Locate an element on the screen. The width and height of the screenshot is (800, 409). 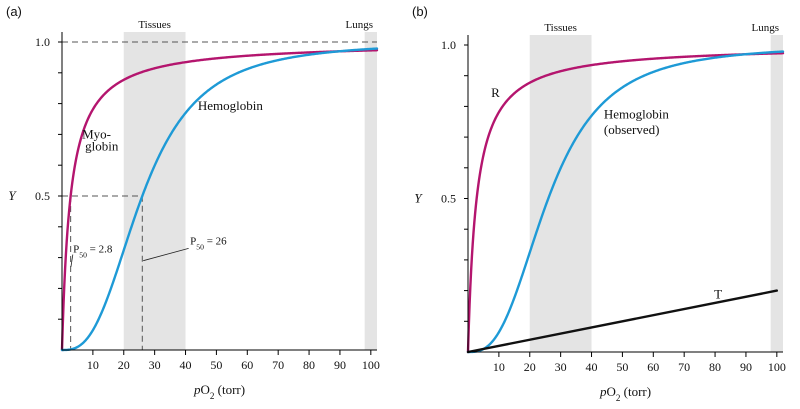
myoglobin-p50-annotation: P50 = 2.8 is located at coordinates (93, 250).